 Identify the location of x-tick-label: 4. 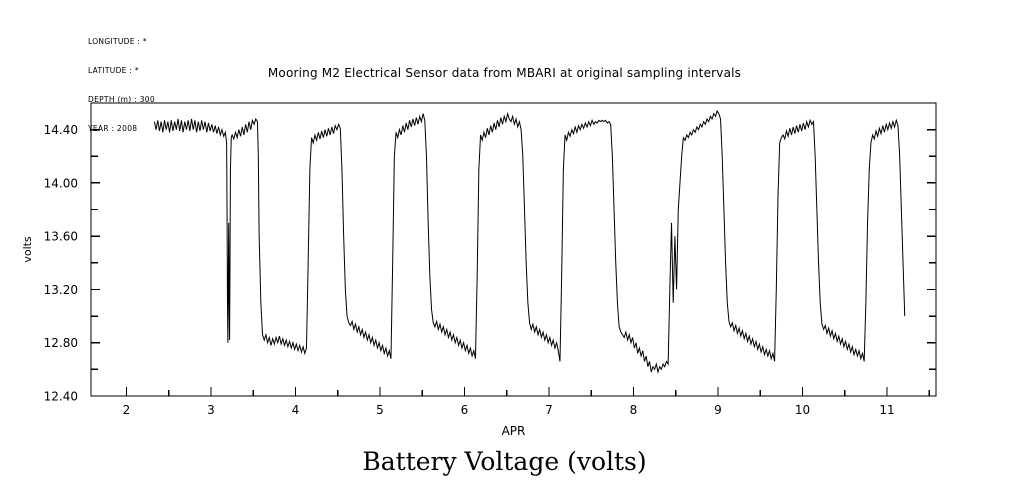
(296, 410).